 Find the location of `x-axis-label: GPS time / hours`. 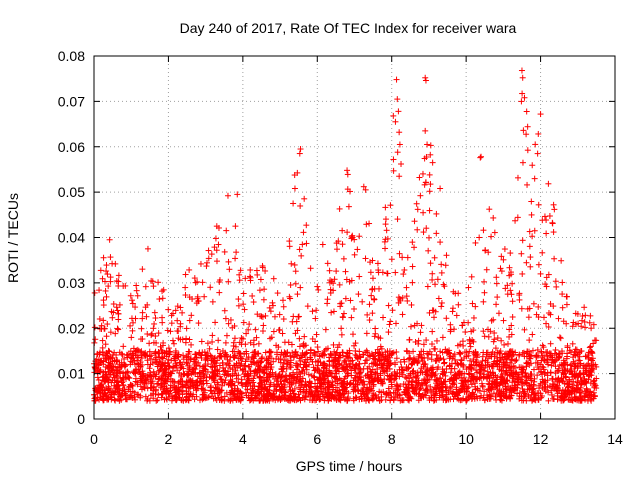

x-axis-label: GPS time / hours is located at coordinates (349, 466).